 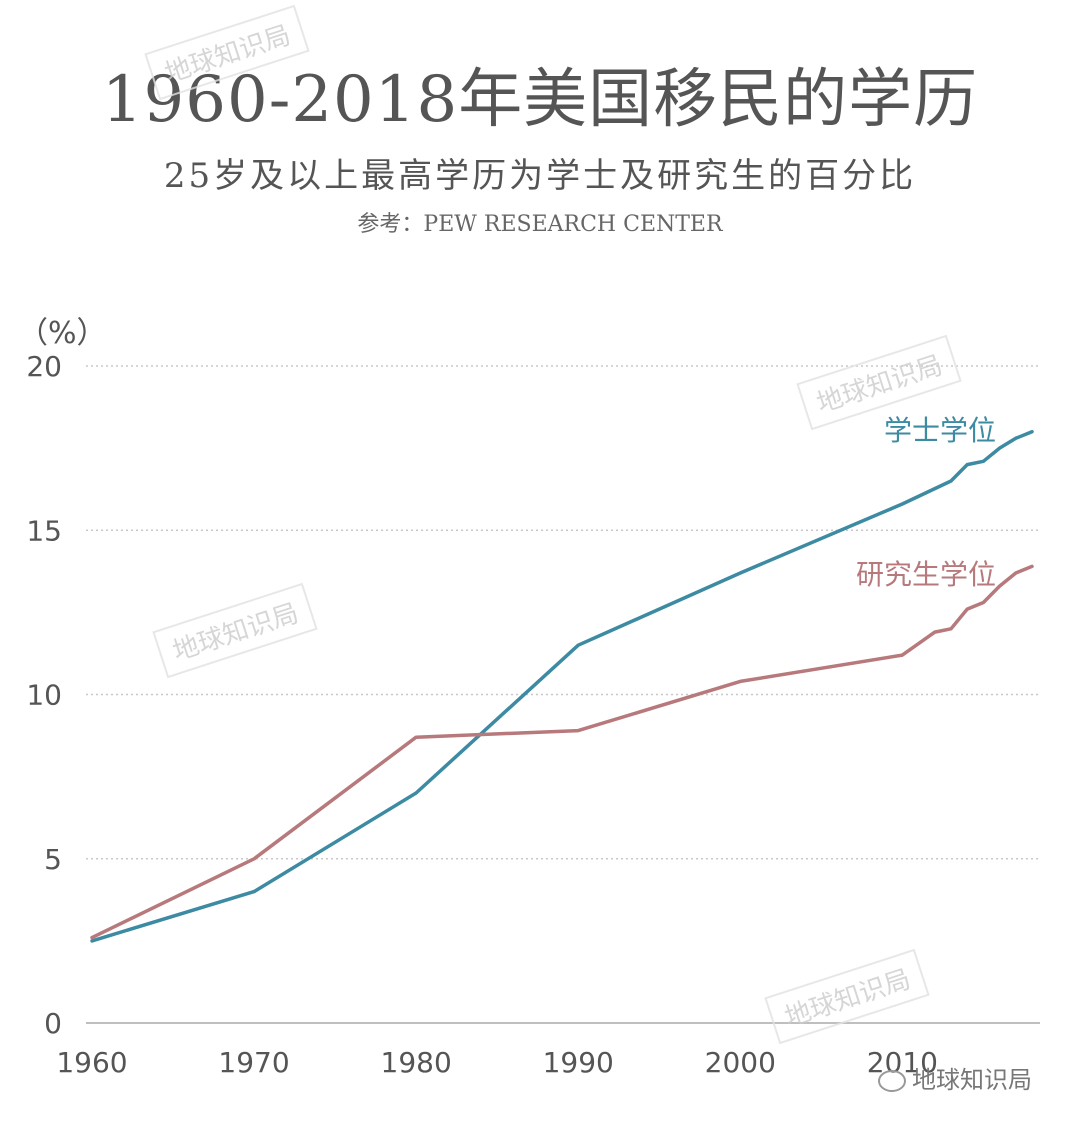 I want to click on series-label-2: 研究生学位, so click(x=926, y=574).